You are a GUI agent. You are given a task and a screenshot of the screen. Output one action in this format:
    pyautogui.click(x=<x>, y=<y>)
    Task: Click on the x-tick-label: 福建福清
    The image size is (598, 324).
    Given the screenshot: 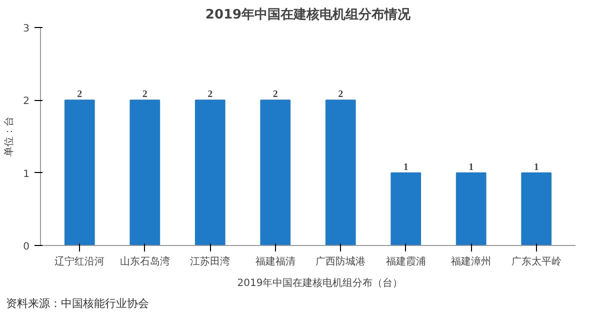 What is the action you would take?
    pyautogui.click(x=275, y=262)
    